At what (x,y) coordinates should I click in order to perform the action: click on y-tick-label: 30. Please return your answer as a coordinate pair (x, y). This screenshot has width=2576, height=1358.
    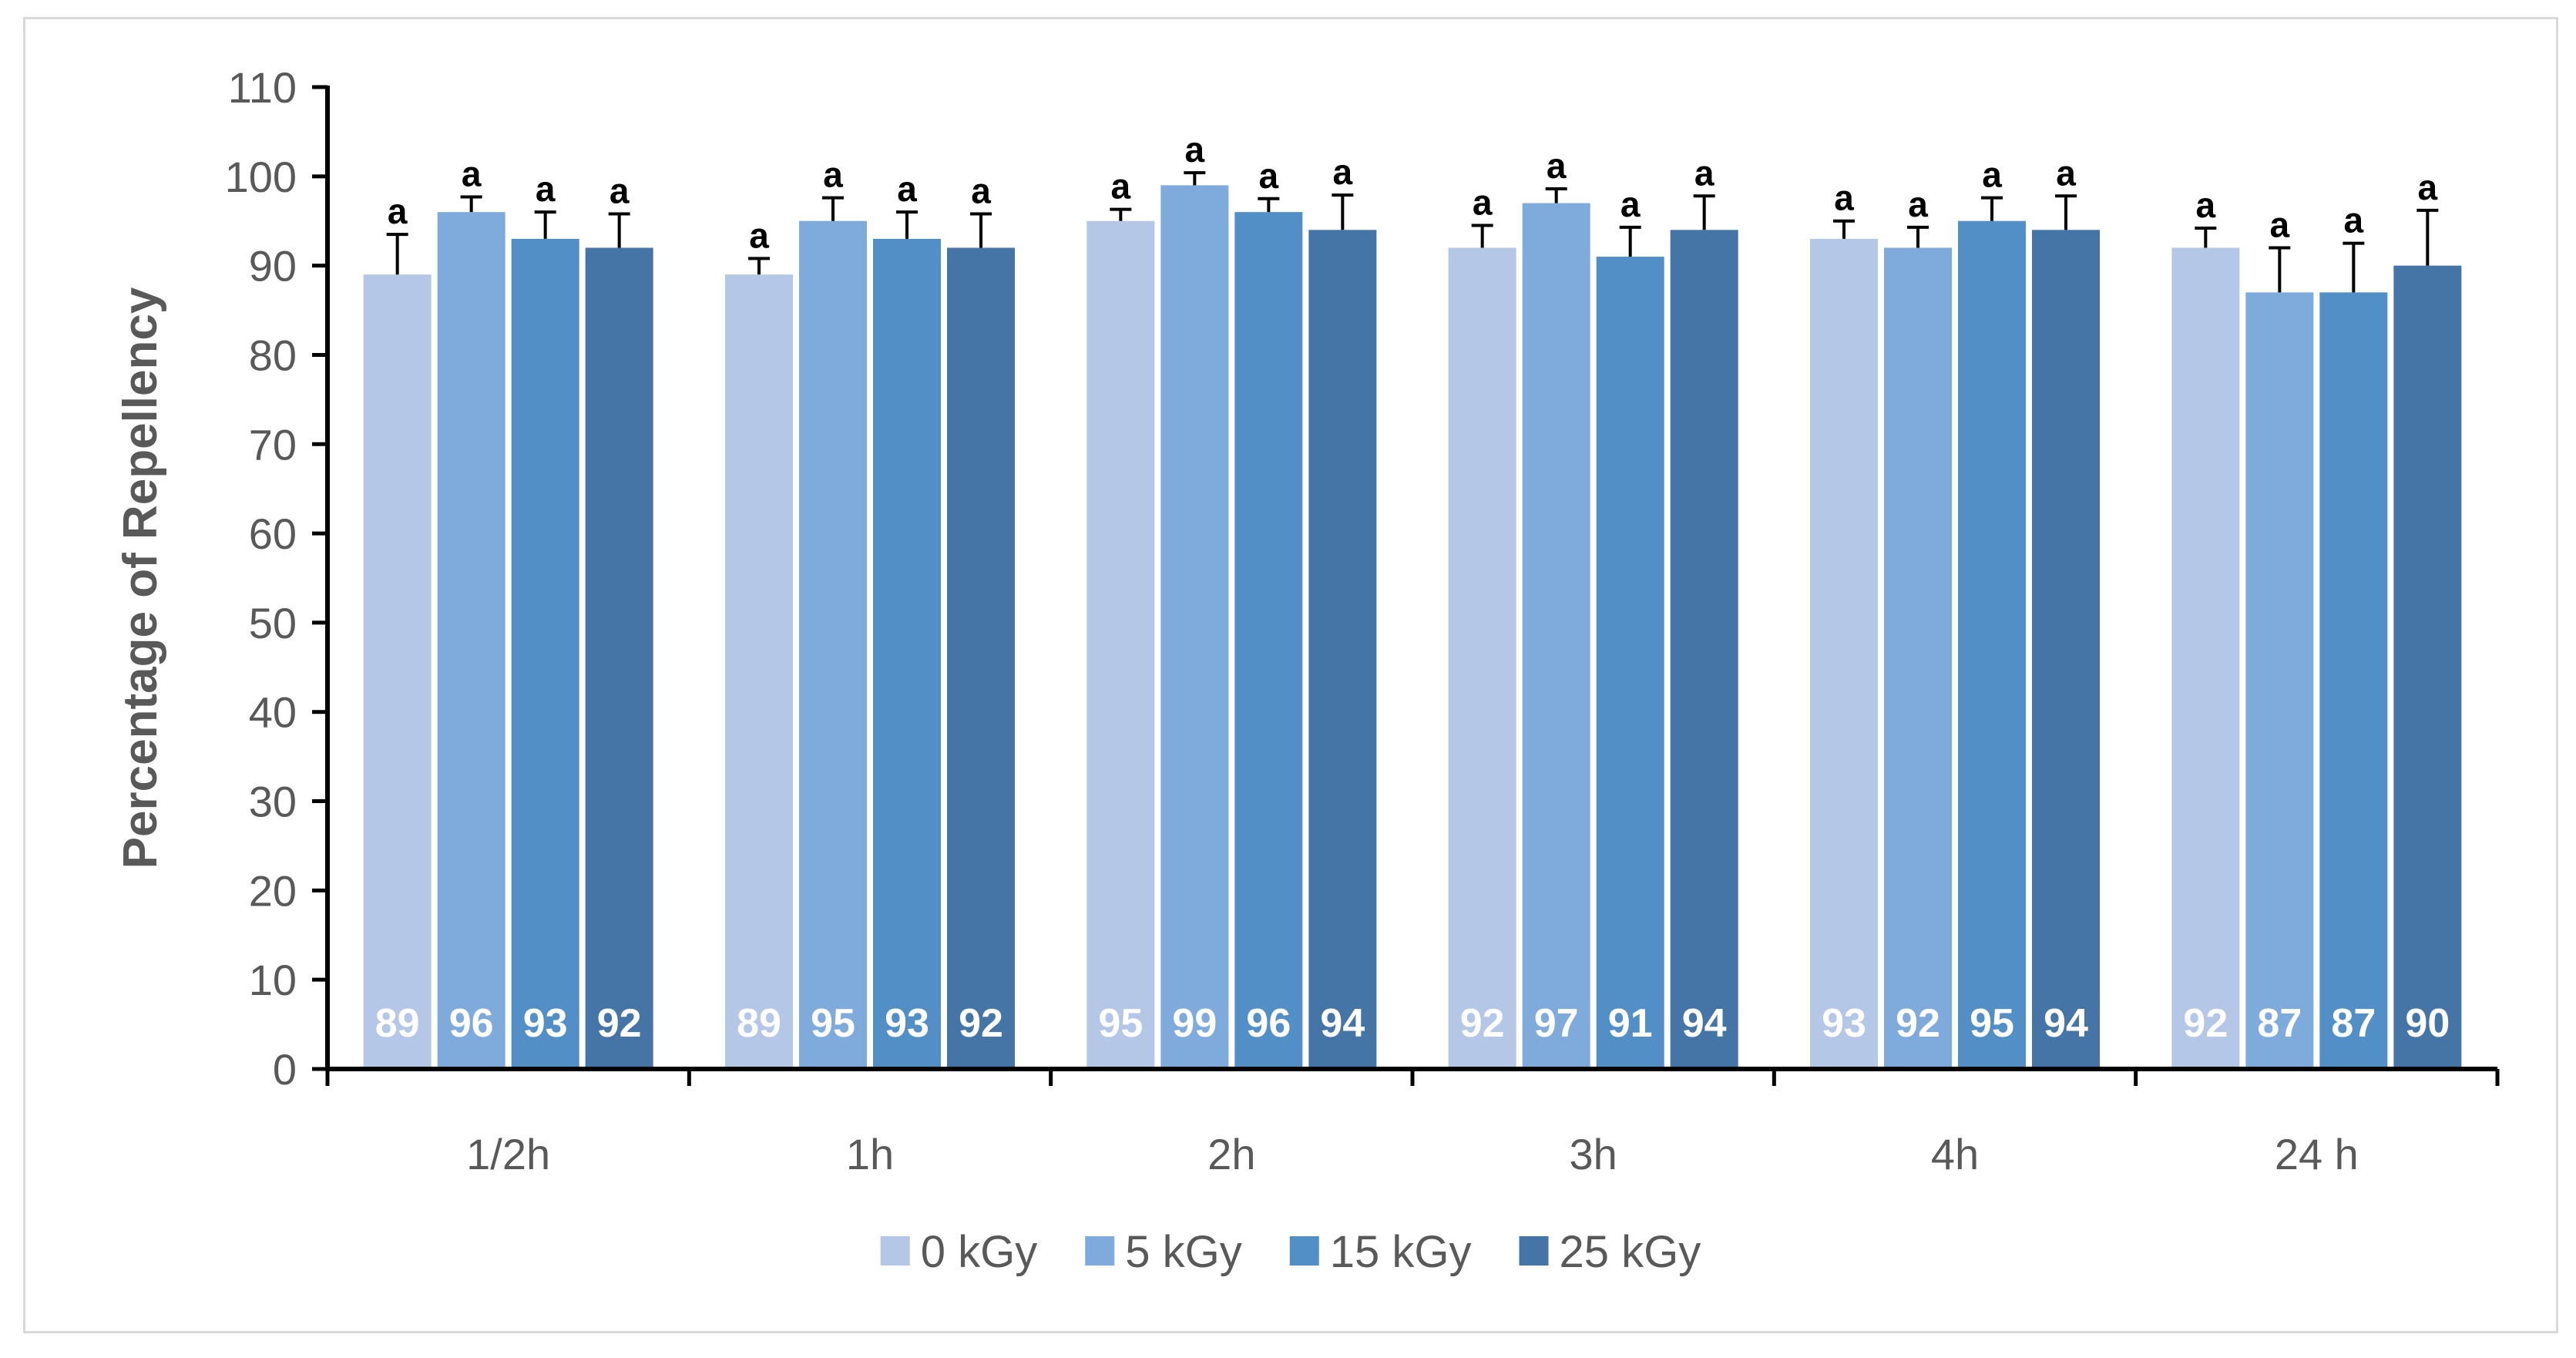
    Looking at the image, I should click on (273, 802).